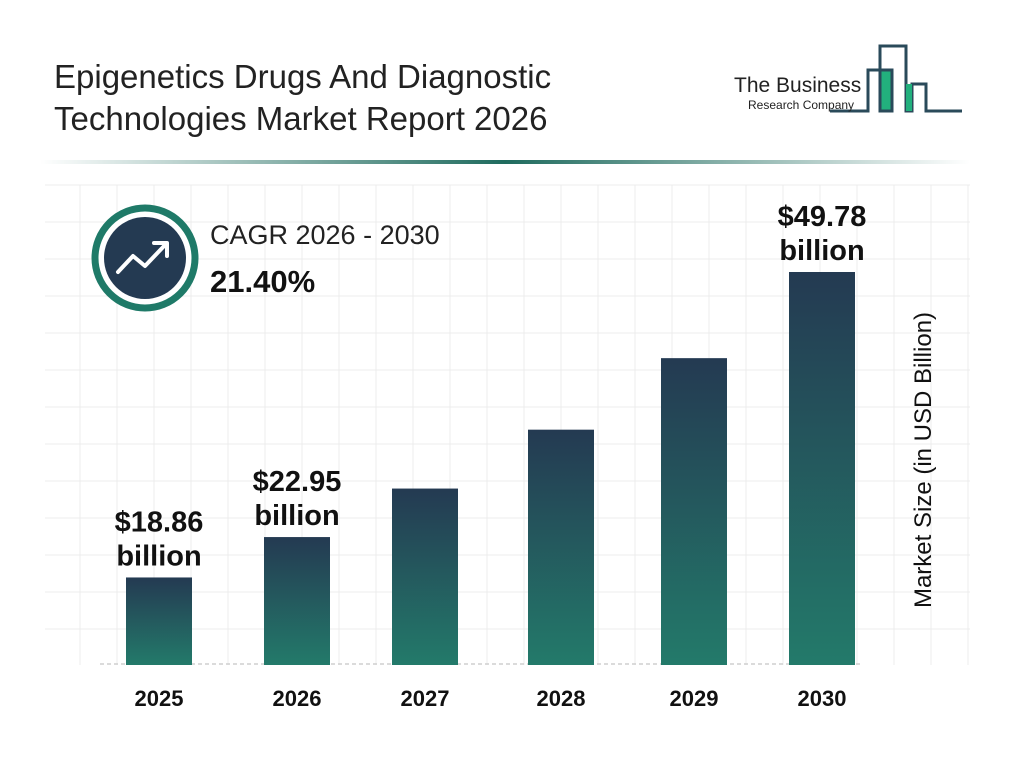 This screenshot has height=768, width=1024. I want to click on title-line-2: Technologies Market Report 2026, so click(301, 118).